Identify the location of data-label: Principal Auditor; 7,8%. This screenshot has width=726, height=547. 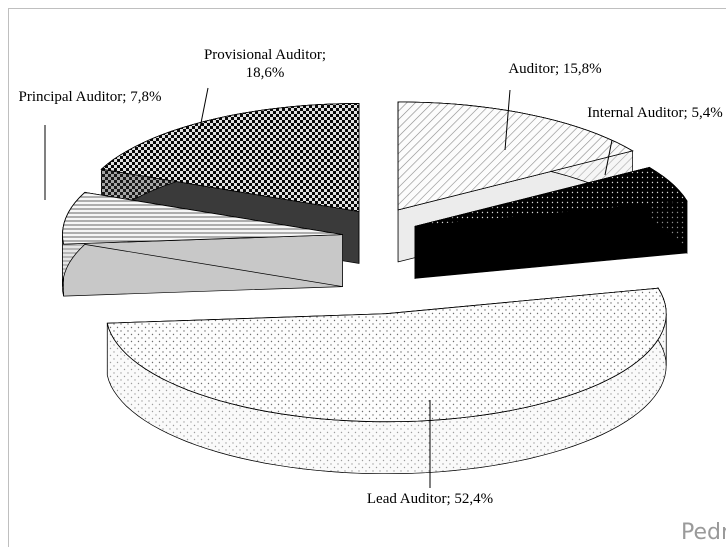
(90, 97).